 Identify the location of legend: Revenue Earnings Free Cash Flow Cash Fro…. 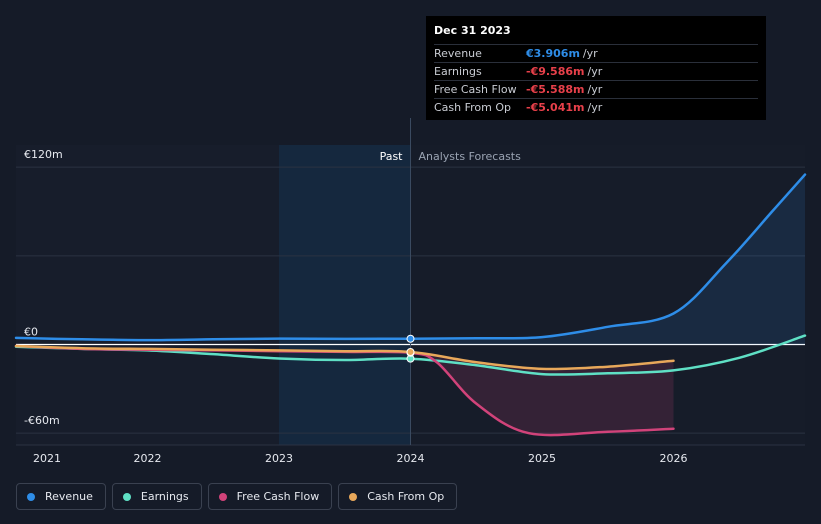
(237, 496).